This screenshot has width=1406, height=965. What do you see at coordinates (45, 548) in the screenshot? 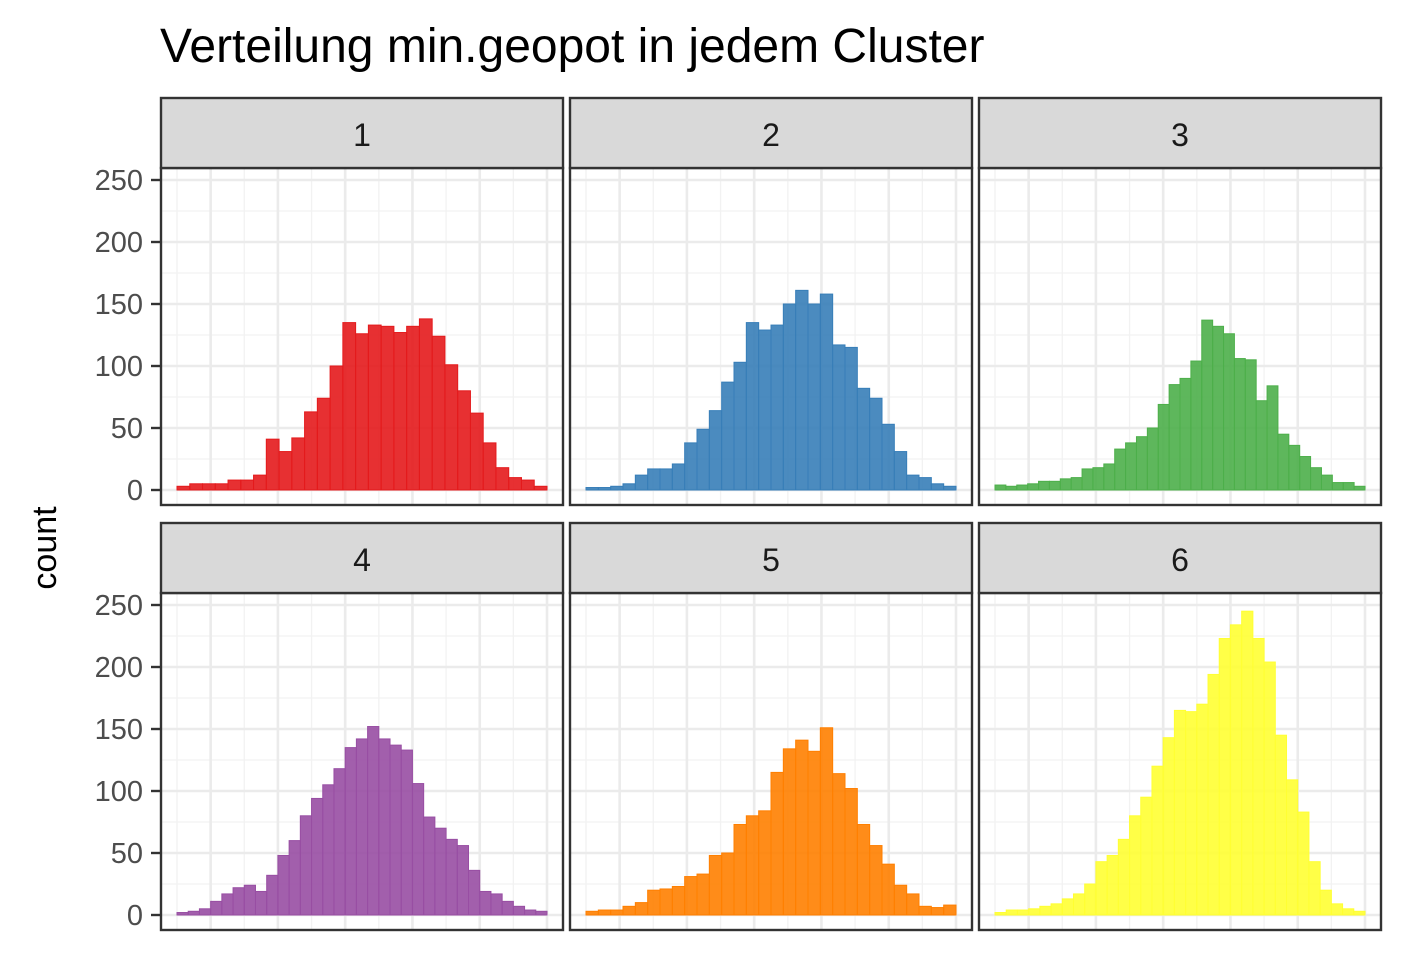
I see `y-axis-title: count` at bounding box center [45, 548].